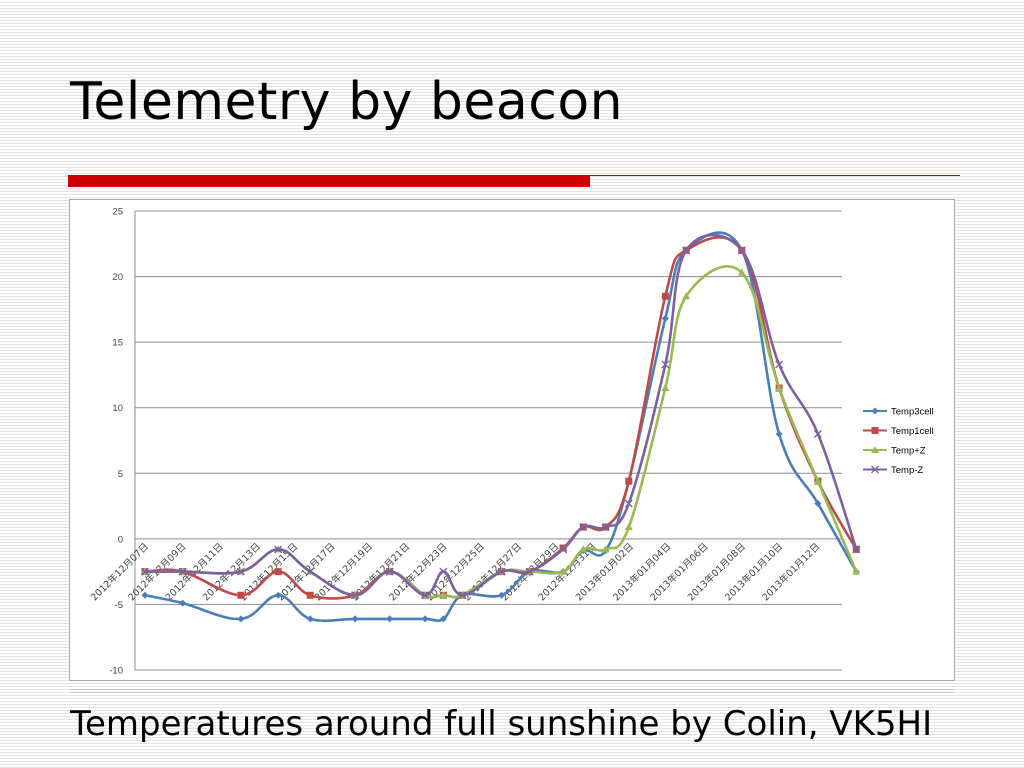 This screenshot has height=768, width=1024. I want to click on legend-entry: Temp+Z, so click(894, 451).